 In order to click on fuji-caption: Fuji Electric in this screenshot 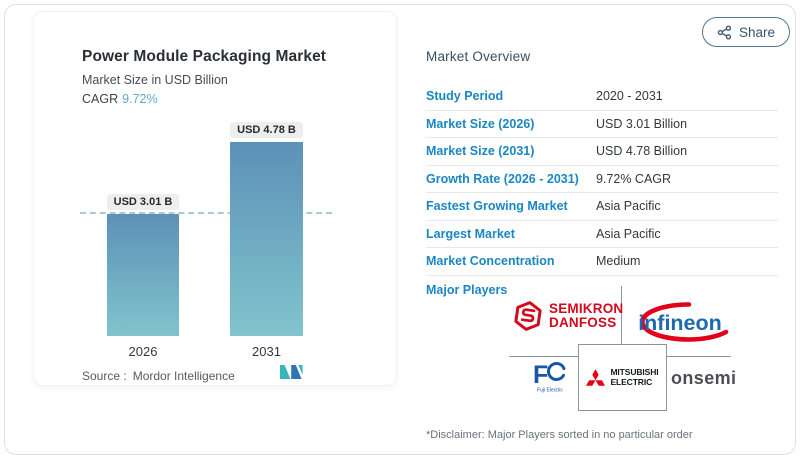, I will do `click(550, 391)`.